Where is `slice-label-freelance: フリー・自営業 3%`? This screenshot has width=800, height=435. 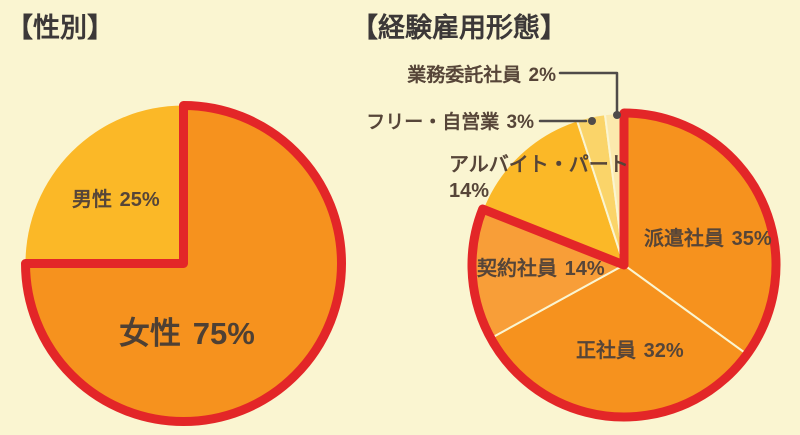
slice-label-freelance: フリー・自営業 3% is located at coordinates (450, 122).